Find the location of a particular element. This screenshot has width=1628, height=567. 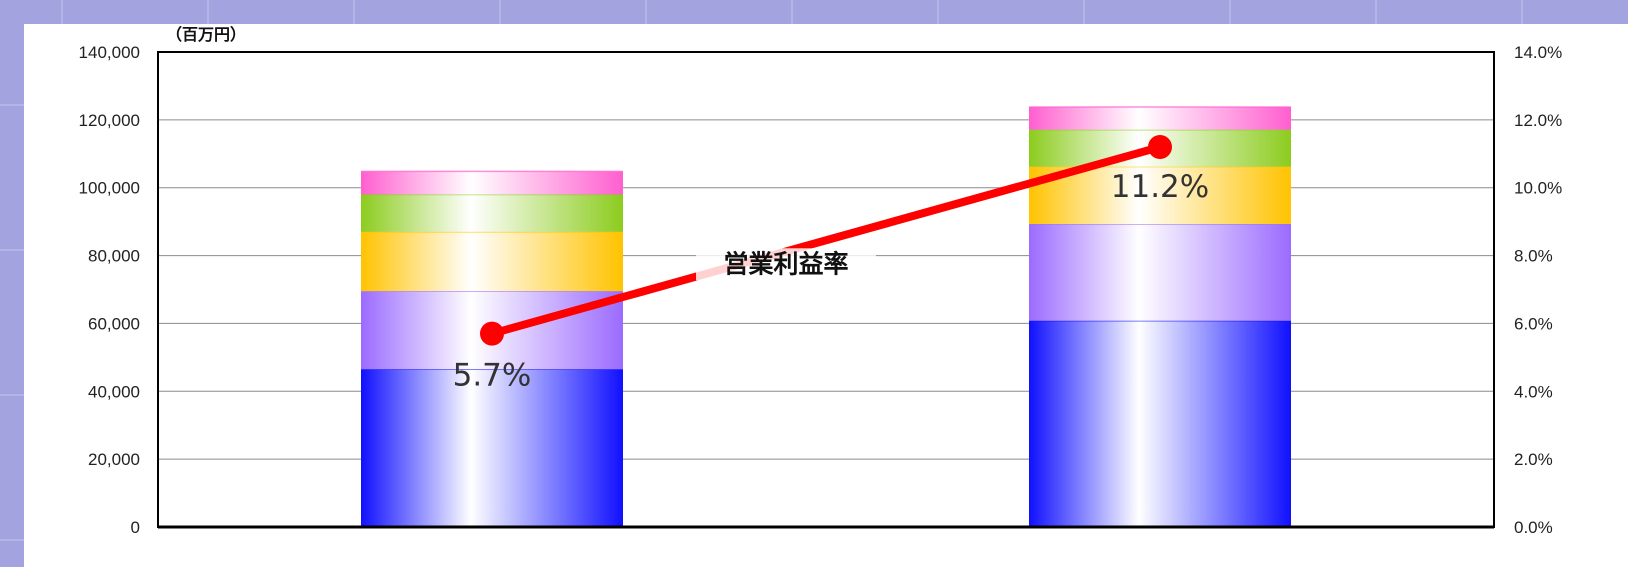

series-label-bg is located at coordinates (786, 264).